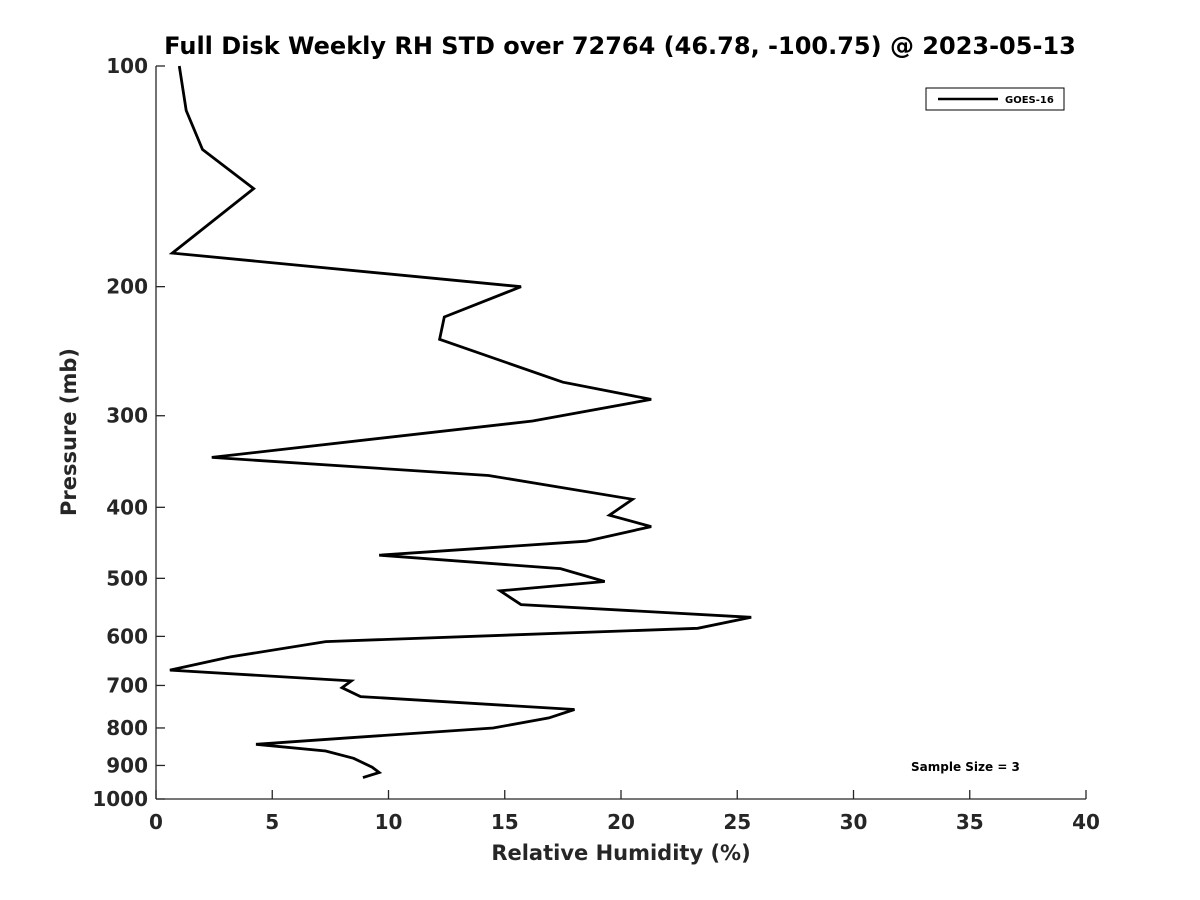  I want to click on x-tick-label: 30, so click(854, 822).